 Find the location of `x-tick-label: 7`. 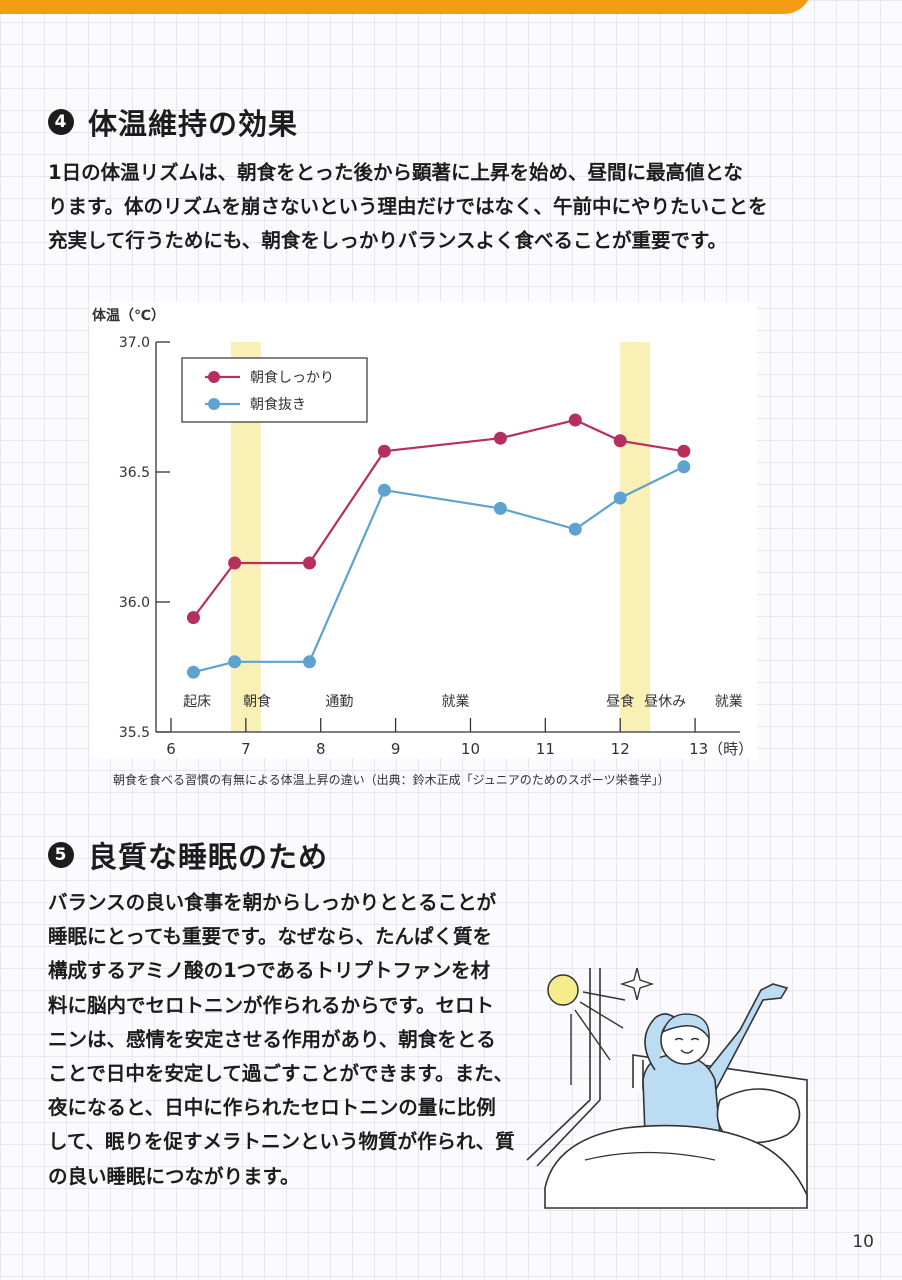

x-tick-label: 7 is located at coordinates (246, 749).